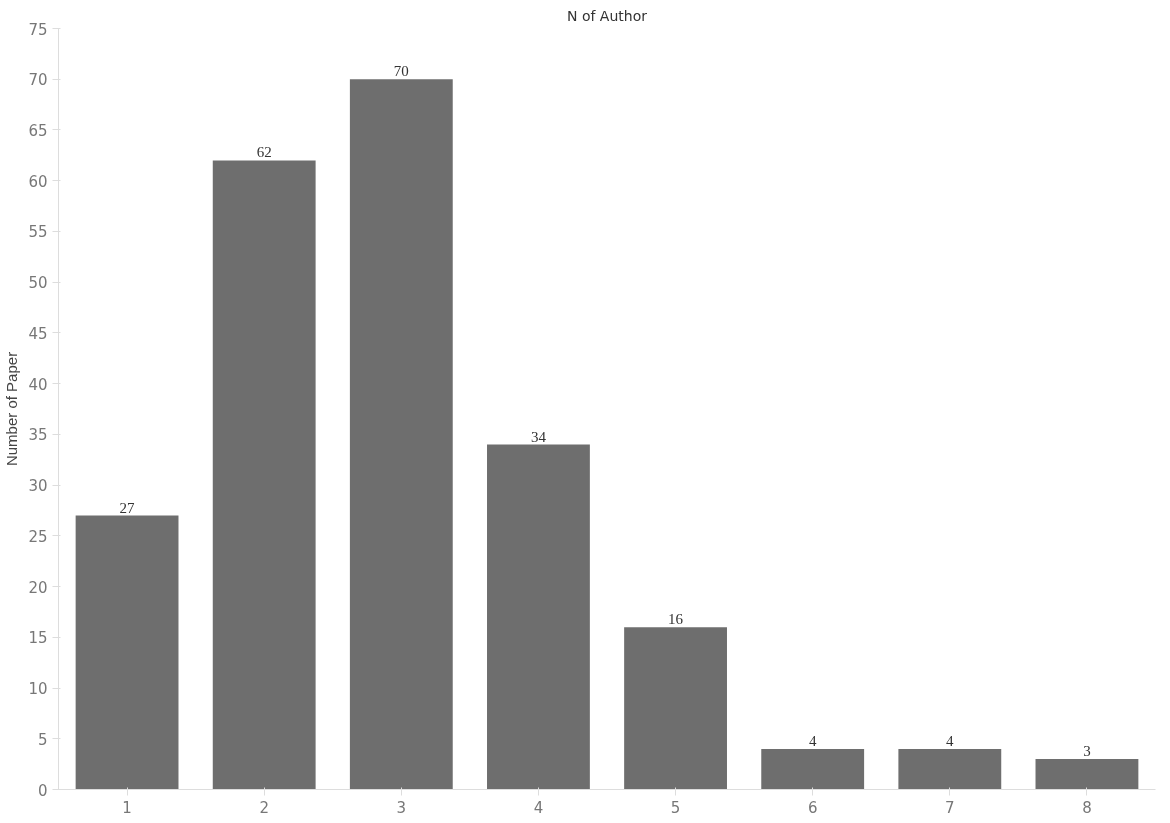  I want to click on y-tick-label: 10, so click(38, 689).